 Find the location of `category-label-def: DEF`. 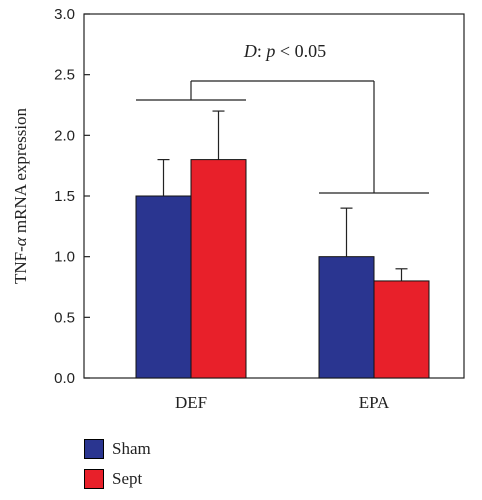

category-label-def: DEF is located at coordinates (191, 402).